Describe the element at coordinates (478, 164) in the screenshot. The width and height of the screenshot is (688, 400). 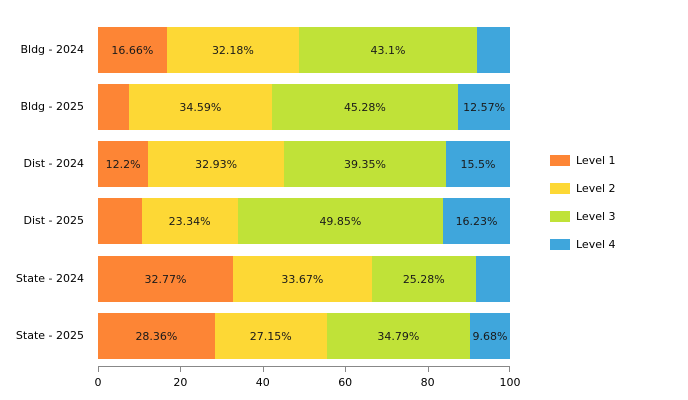
I see `bar-segment-level-4: 15.5%` at that location.